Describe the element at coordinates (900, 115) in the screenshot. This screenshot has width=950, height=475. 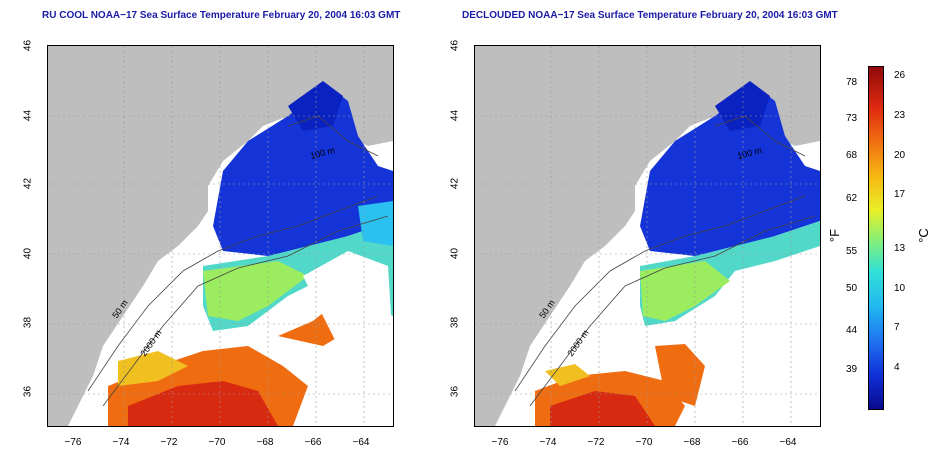
I see `c-tick: 23` at that location.